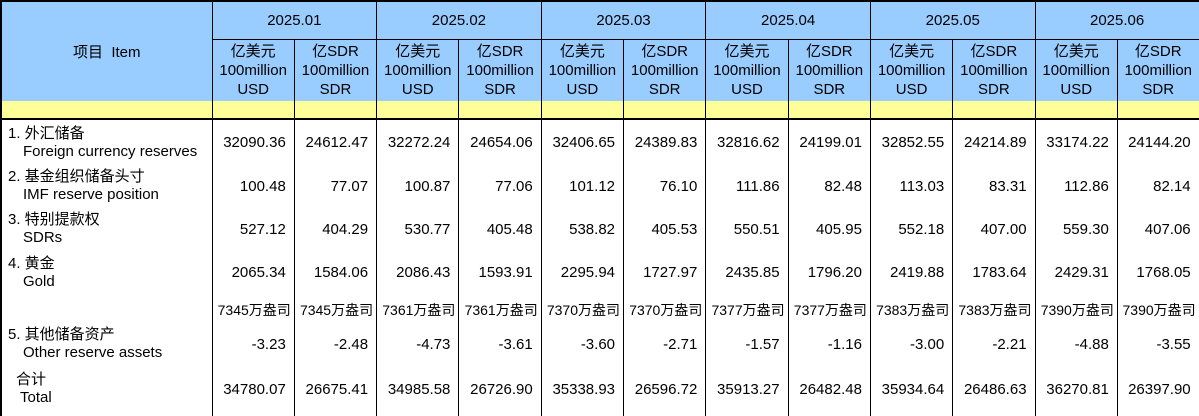  Describe the element at coordinates (829, 344) in the screenshot. I see `value-cell: -1.16` at that location.